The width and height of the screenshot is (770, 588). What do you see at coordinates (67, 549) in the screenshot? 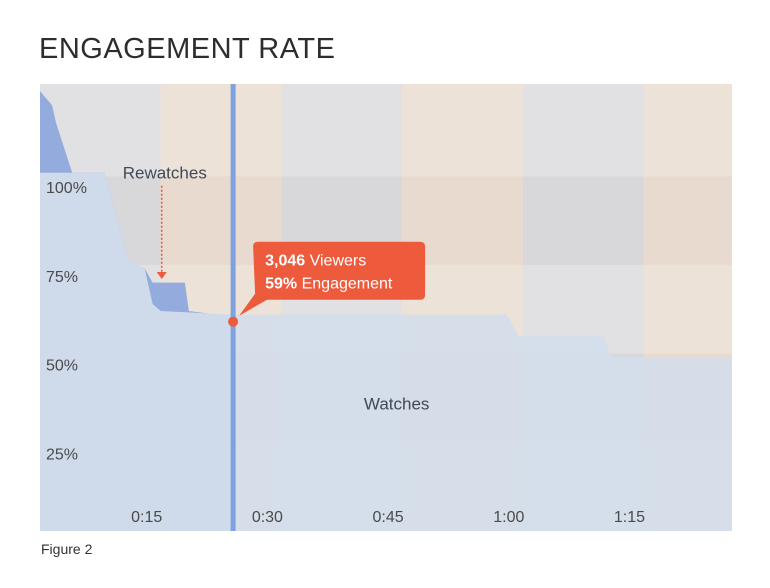
I see `figure-label: Figure 2` at bounding box center [67, 549].